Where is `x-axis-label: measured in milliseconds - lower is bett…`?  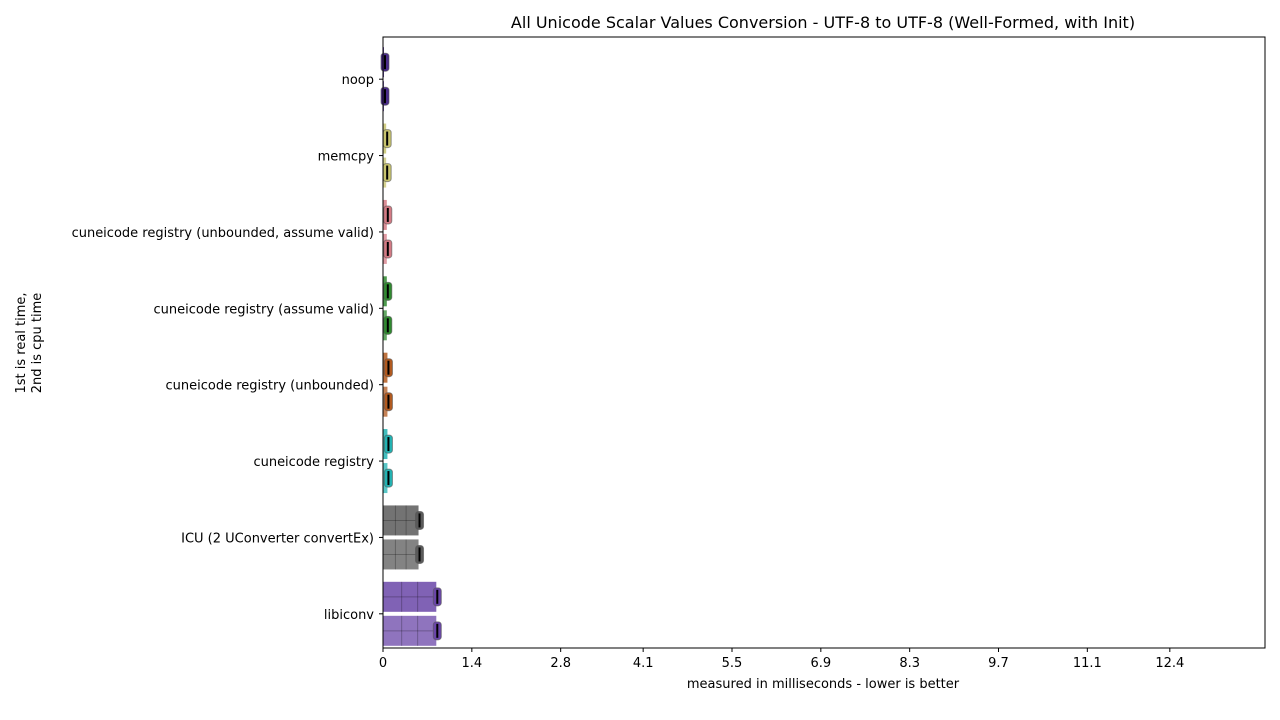
x-axis-label: measured in milliseconds - lower is bett… is located at coordinates (823, 684).